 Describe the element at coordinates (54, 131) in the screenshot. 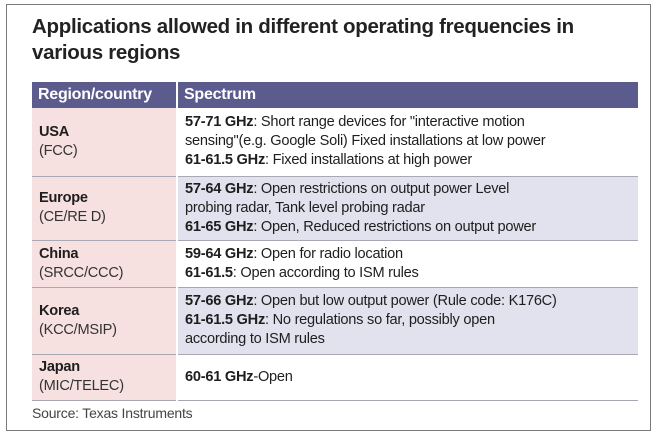

I see `region-name: USA` at that location.